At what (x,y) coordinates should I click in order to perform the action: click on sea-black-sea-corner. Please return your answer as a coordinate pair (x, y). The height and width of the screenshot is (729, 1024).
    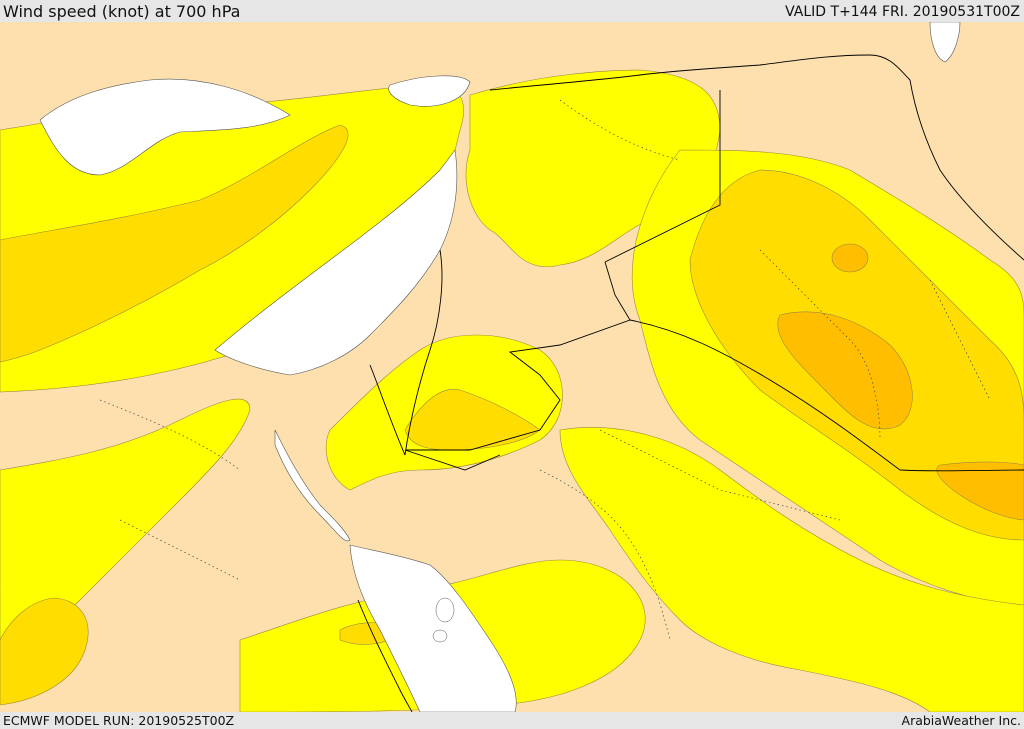
    Looking at the image, I should click on (429, 91).